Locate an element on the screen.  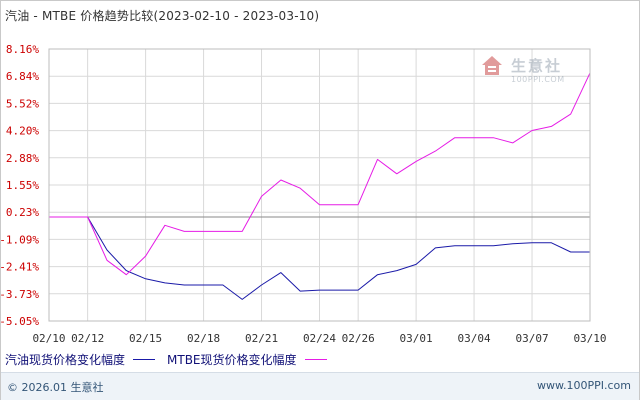
legend-item-gasoline: 汽油现货价格变化幅度 is located at coordinates (80, 359).